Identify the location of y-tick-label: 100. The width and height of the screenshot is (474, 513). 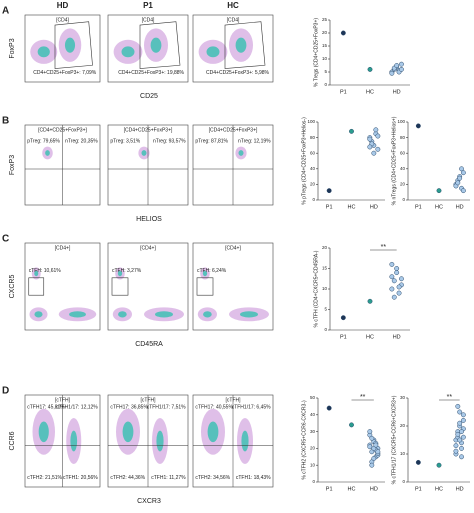
(401, 121).